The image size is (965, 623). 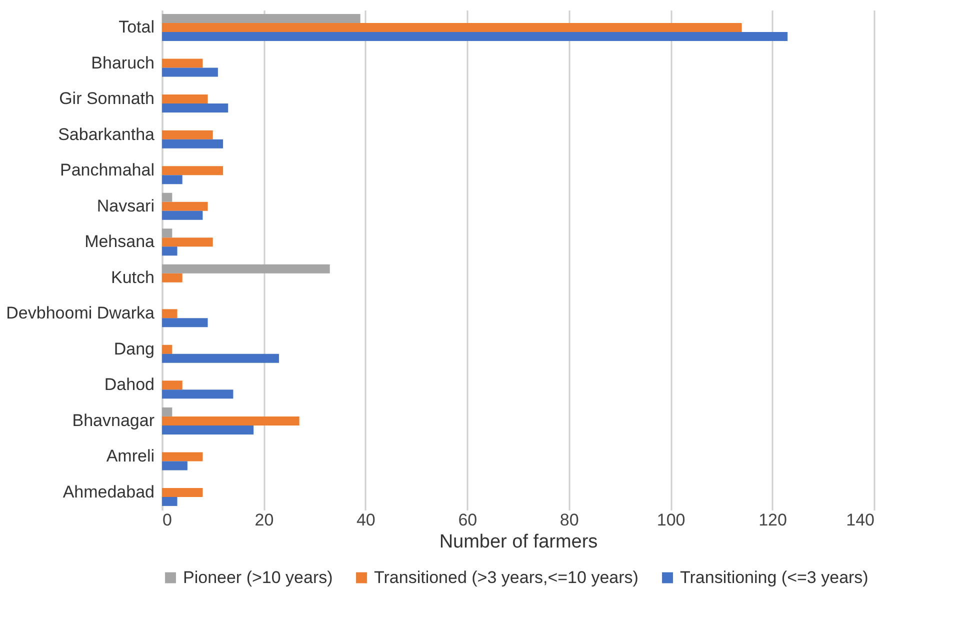 What do you see at coordinates (860, 520) in the screenshot?
I see `x-tick-label: 140` at bounding box center [860, 520].